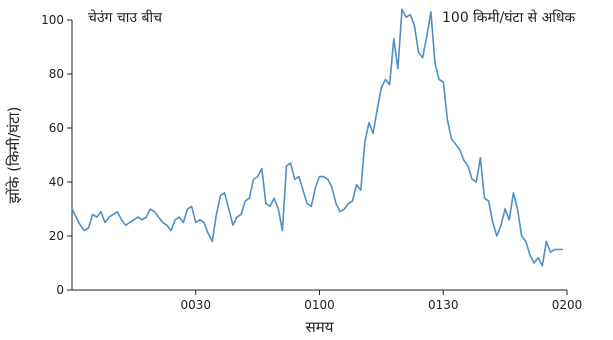  Describe the element at coordinates (56, 155) in the screenshot. I see `y-axis-ticks: 0 20 40 60 80 100` at that location.